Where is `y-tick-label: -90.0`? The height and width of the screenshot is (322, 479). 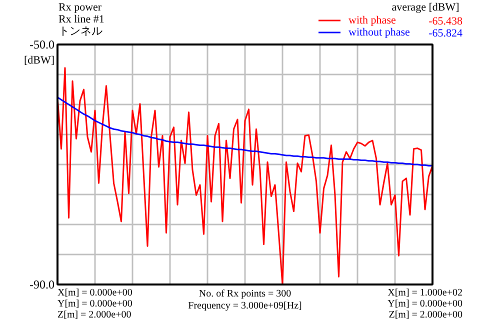 y-tick-label: -90.0 is located at coordinates (42, 285).